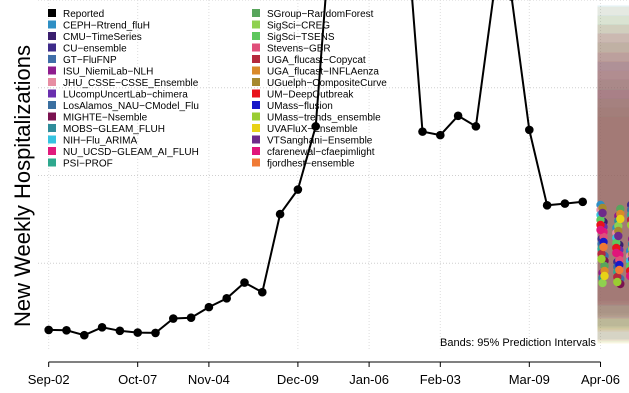  What do you see at coordinates (324, 118) in the screenshot?
I see `legend-label-b-9: UMass−trends_ensemble` at bounding box center [324, 118].